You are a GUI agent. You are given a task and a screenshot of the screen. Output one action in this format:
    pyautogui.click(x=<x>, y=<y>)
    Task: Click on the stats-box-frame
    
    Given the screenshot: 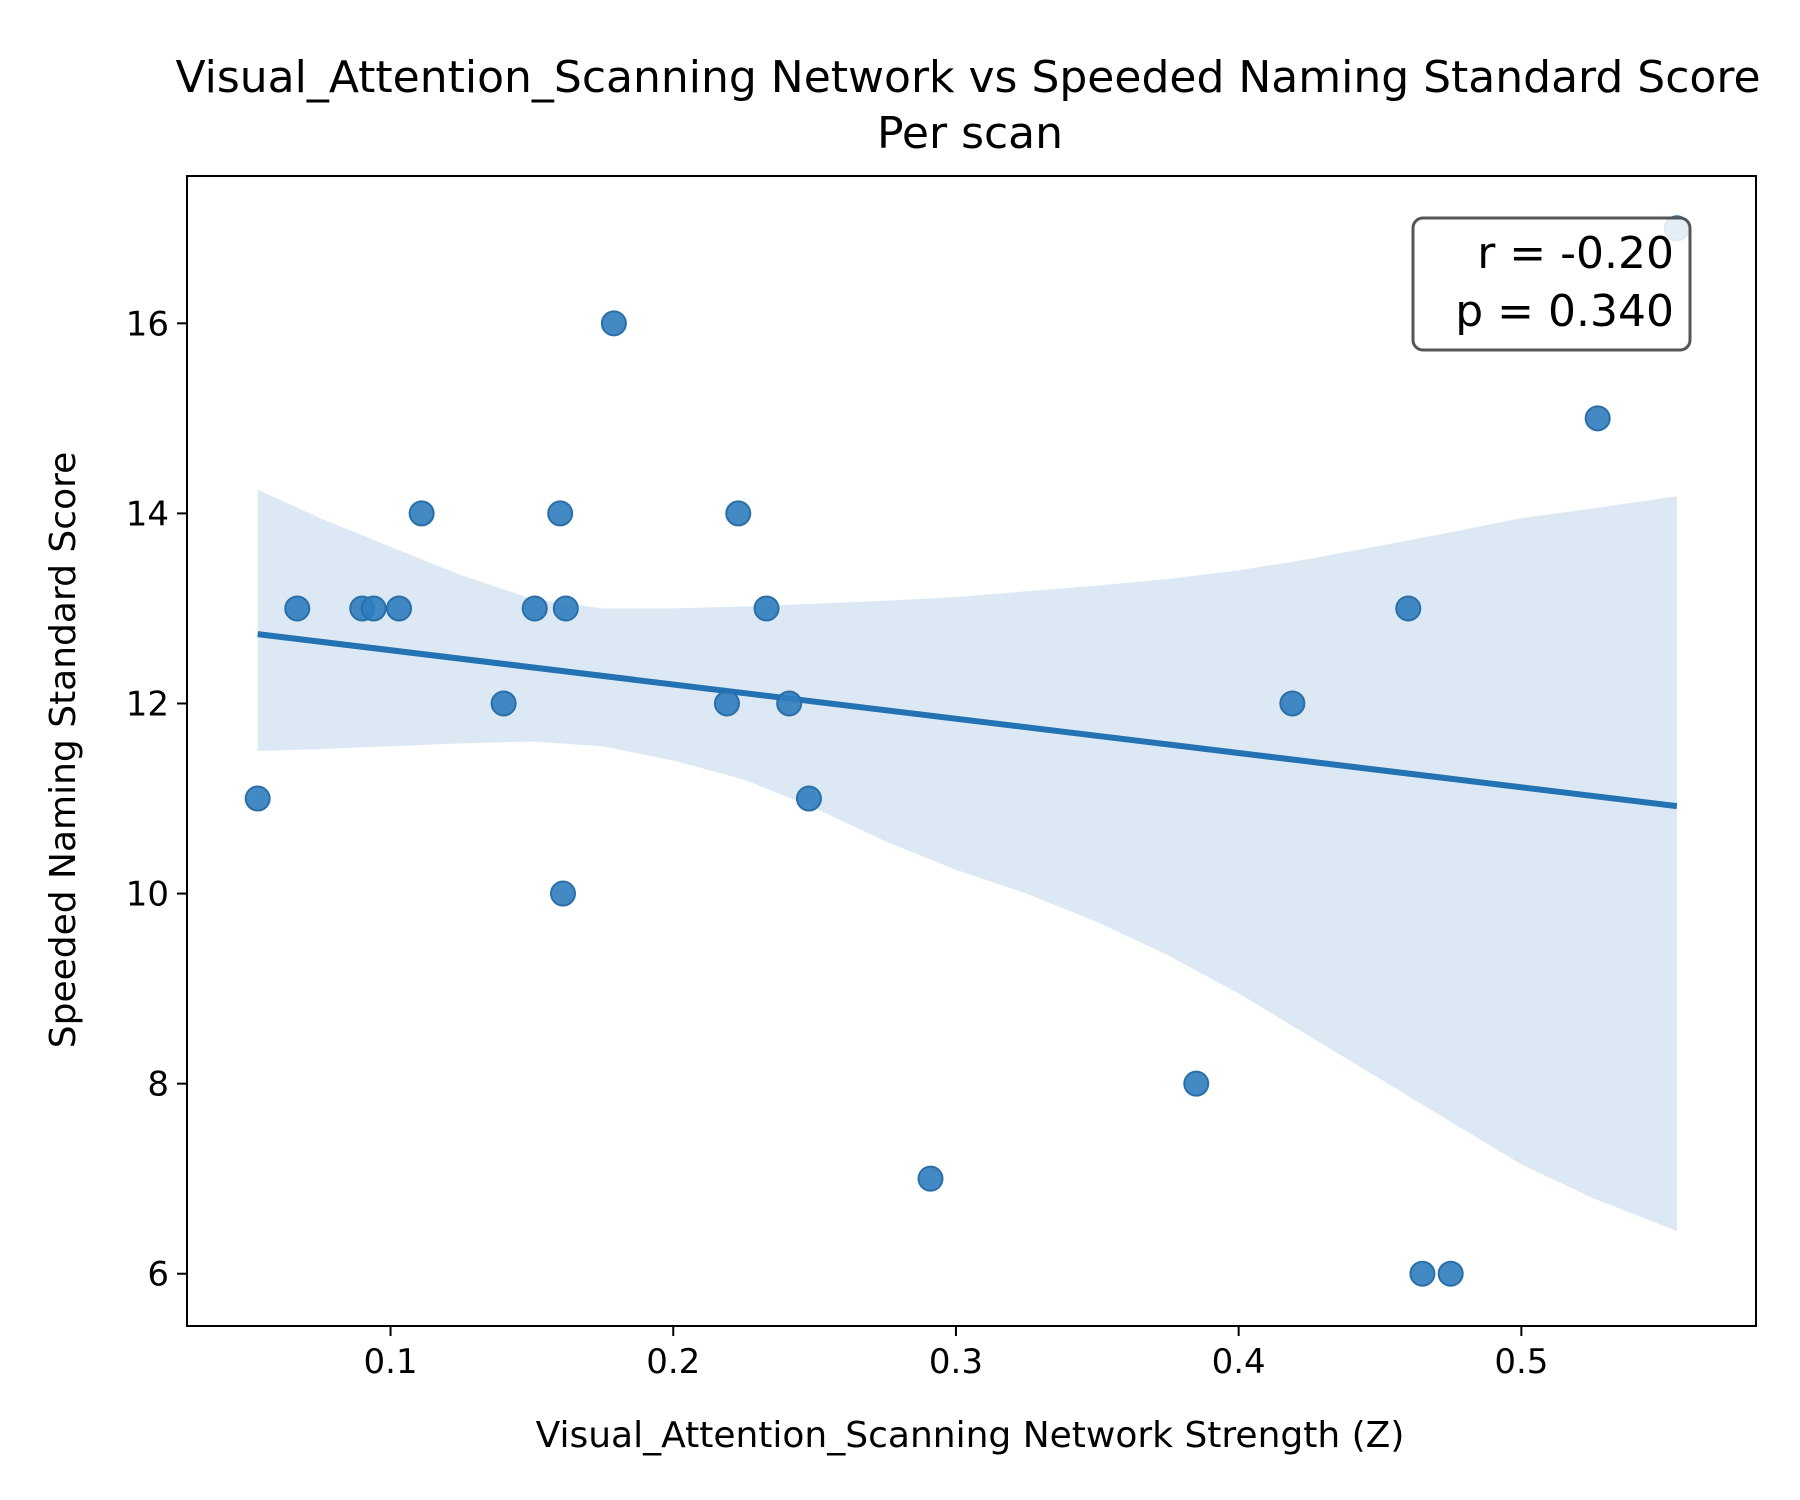 What is the action you would take?
    pyautogui.click(x=1551, y=284)
    